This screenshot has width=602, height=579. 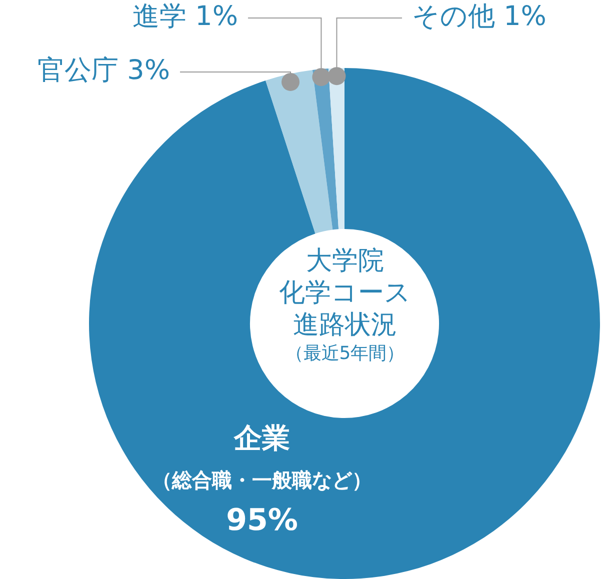 What do you see at coordinates (262, 480) in the screenshot?
I see `text: （総合職・一般職など）` at bounding box center [262, 480].